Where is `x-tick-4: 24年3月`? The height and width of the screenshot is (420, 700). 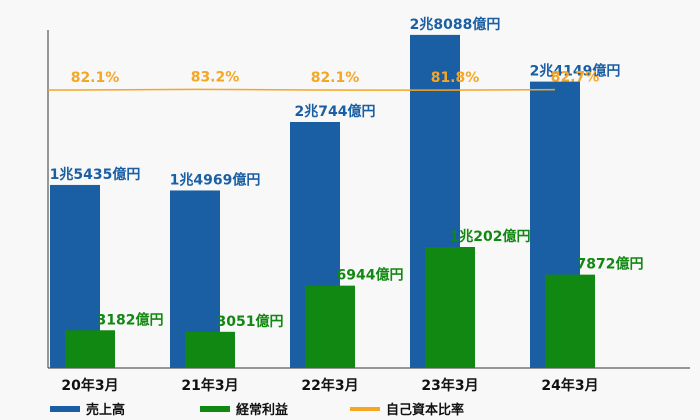
x-tick-4: 24年3月 is located at coordinates (569, 385).